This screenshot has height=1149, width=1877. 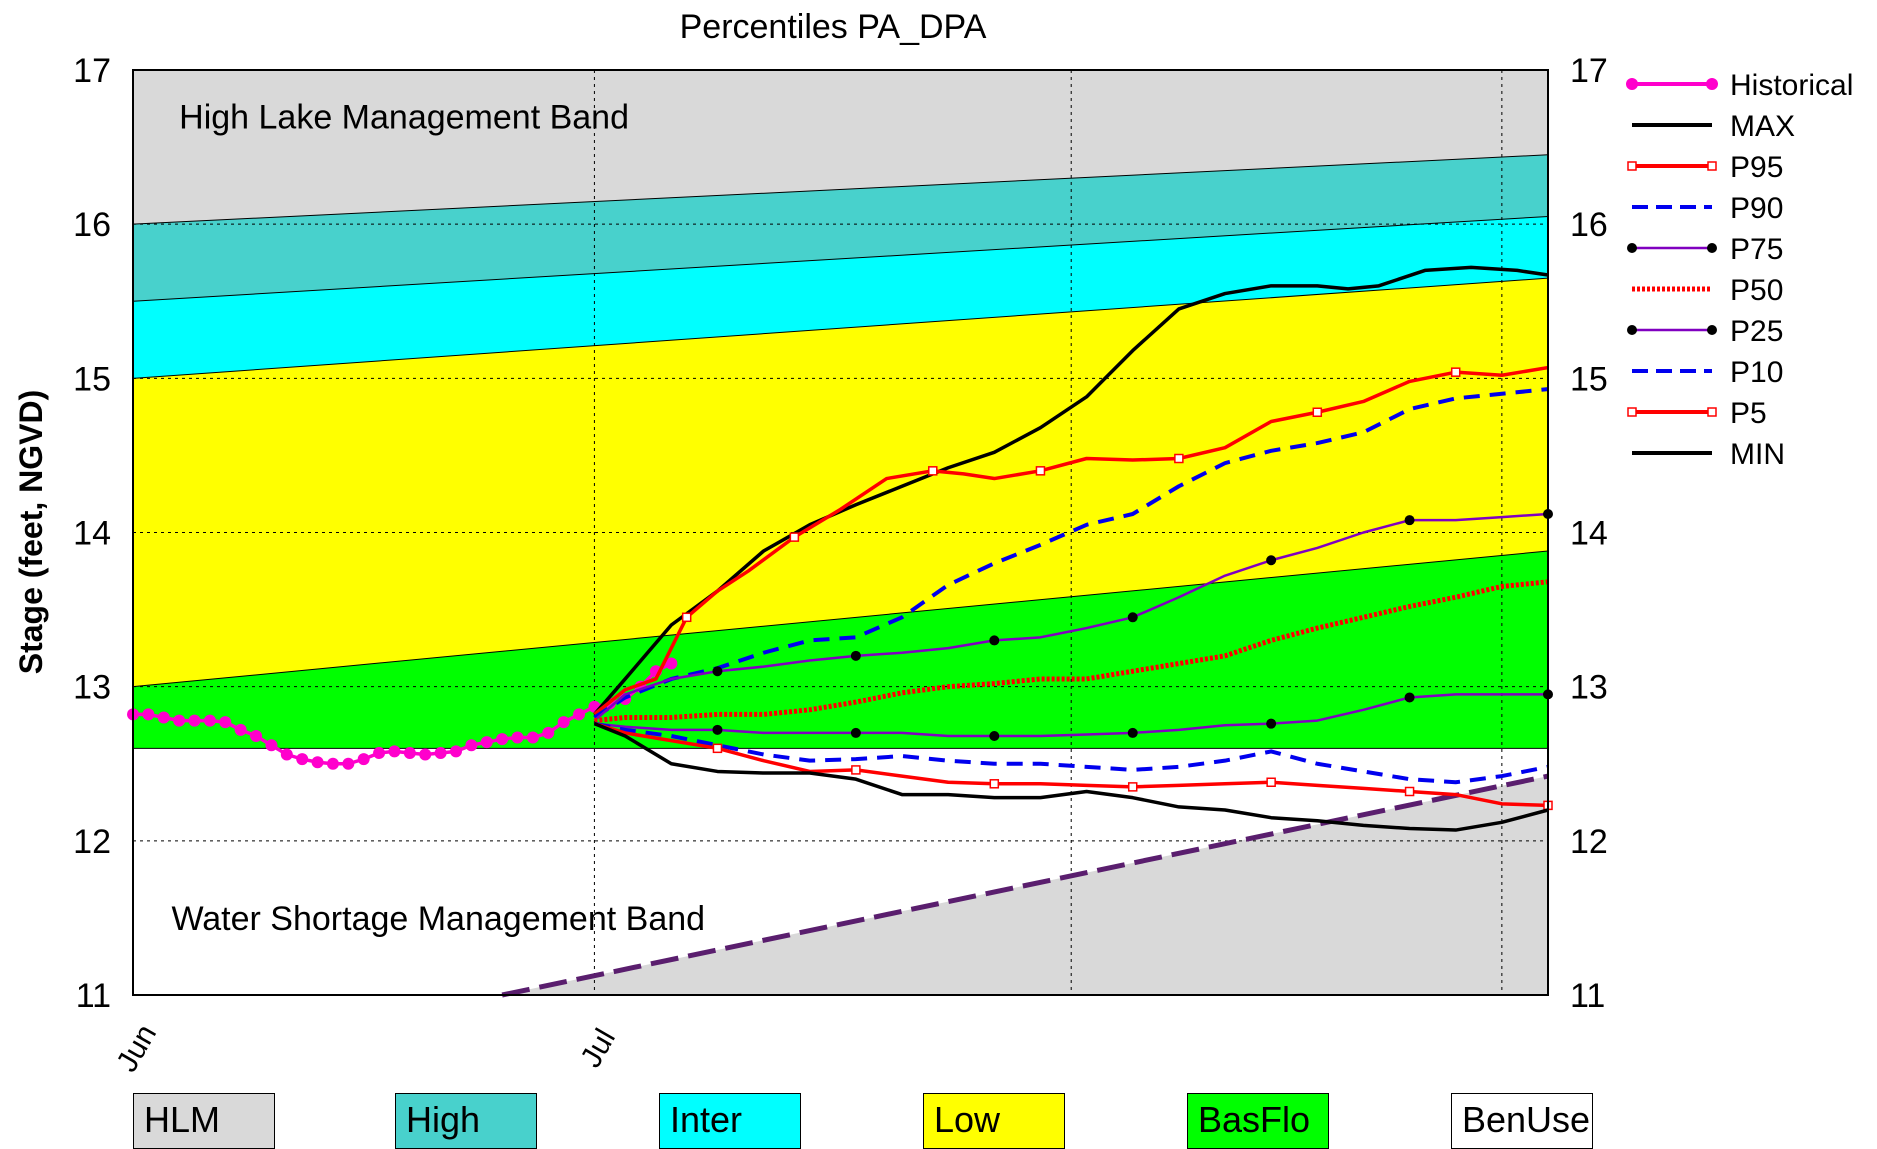 What do you see at coordinates (1762, 126) in the screenshot?
I see `legend-label-max: MAX` at bounding box center [1762, 126].